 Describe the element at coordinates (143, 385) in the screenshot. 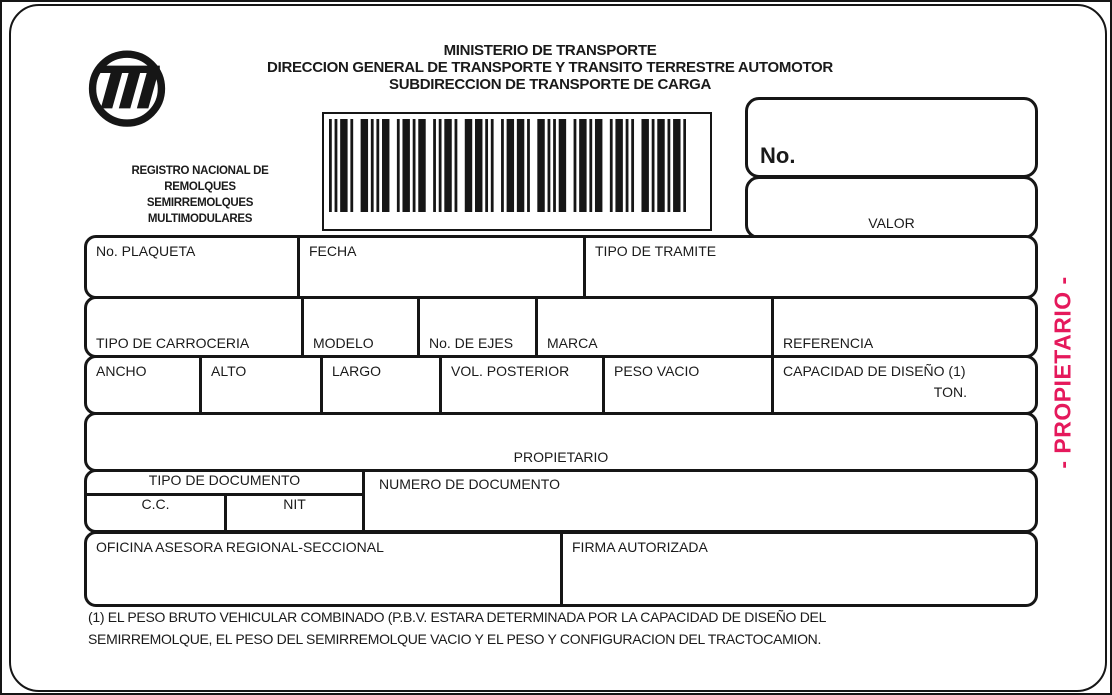

I see `field-ancho: ANCHO` at that location.